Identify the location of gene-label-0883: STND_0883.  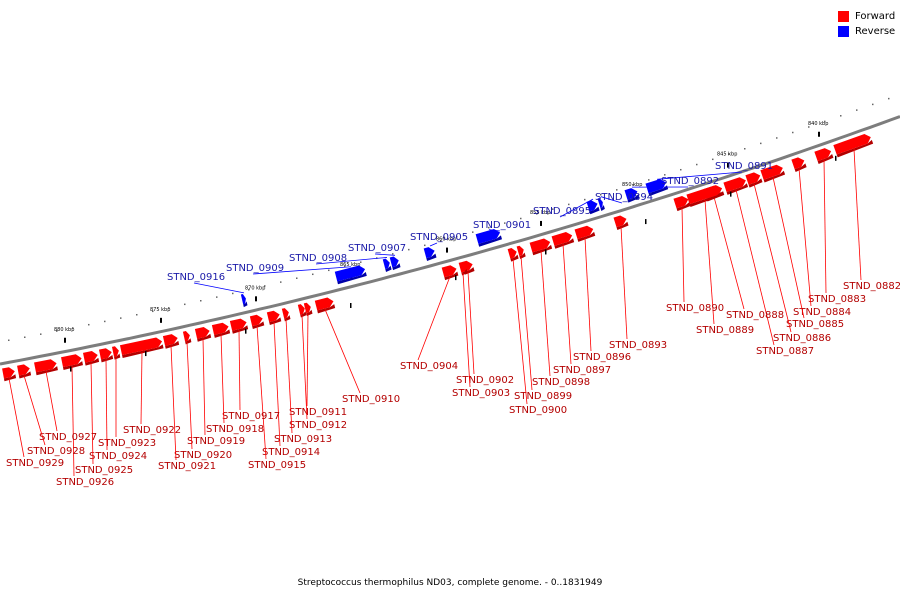
(837, 299).